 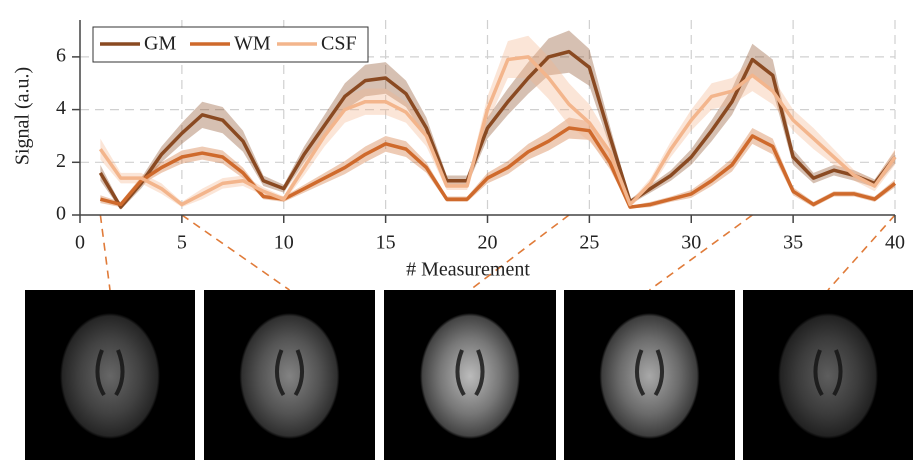 What do you see at coordinates (61, 55) in the screenshot?
I see `y-tick-label: 6` at bounding box center [61, 55].